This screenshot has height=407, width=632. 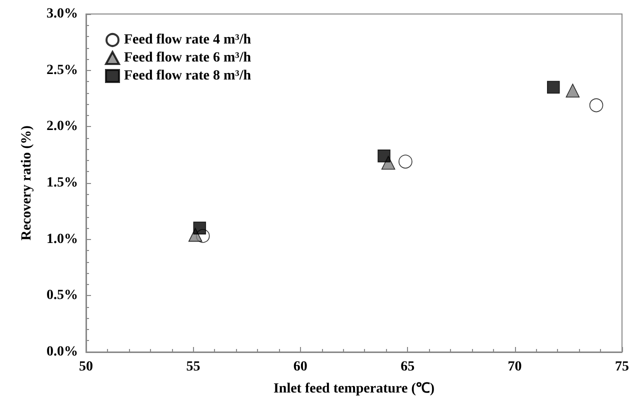 What do you see at coordinates (407, 367) in the screenshot?
I see `x-tick-label: 65` at bounding box center [407, 367].